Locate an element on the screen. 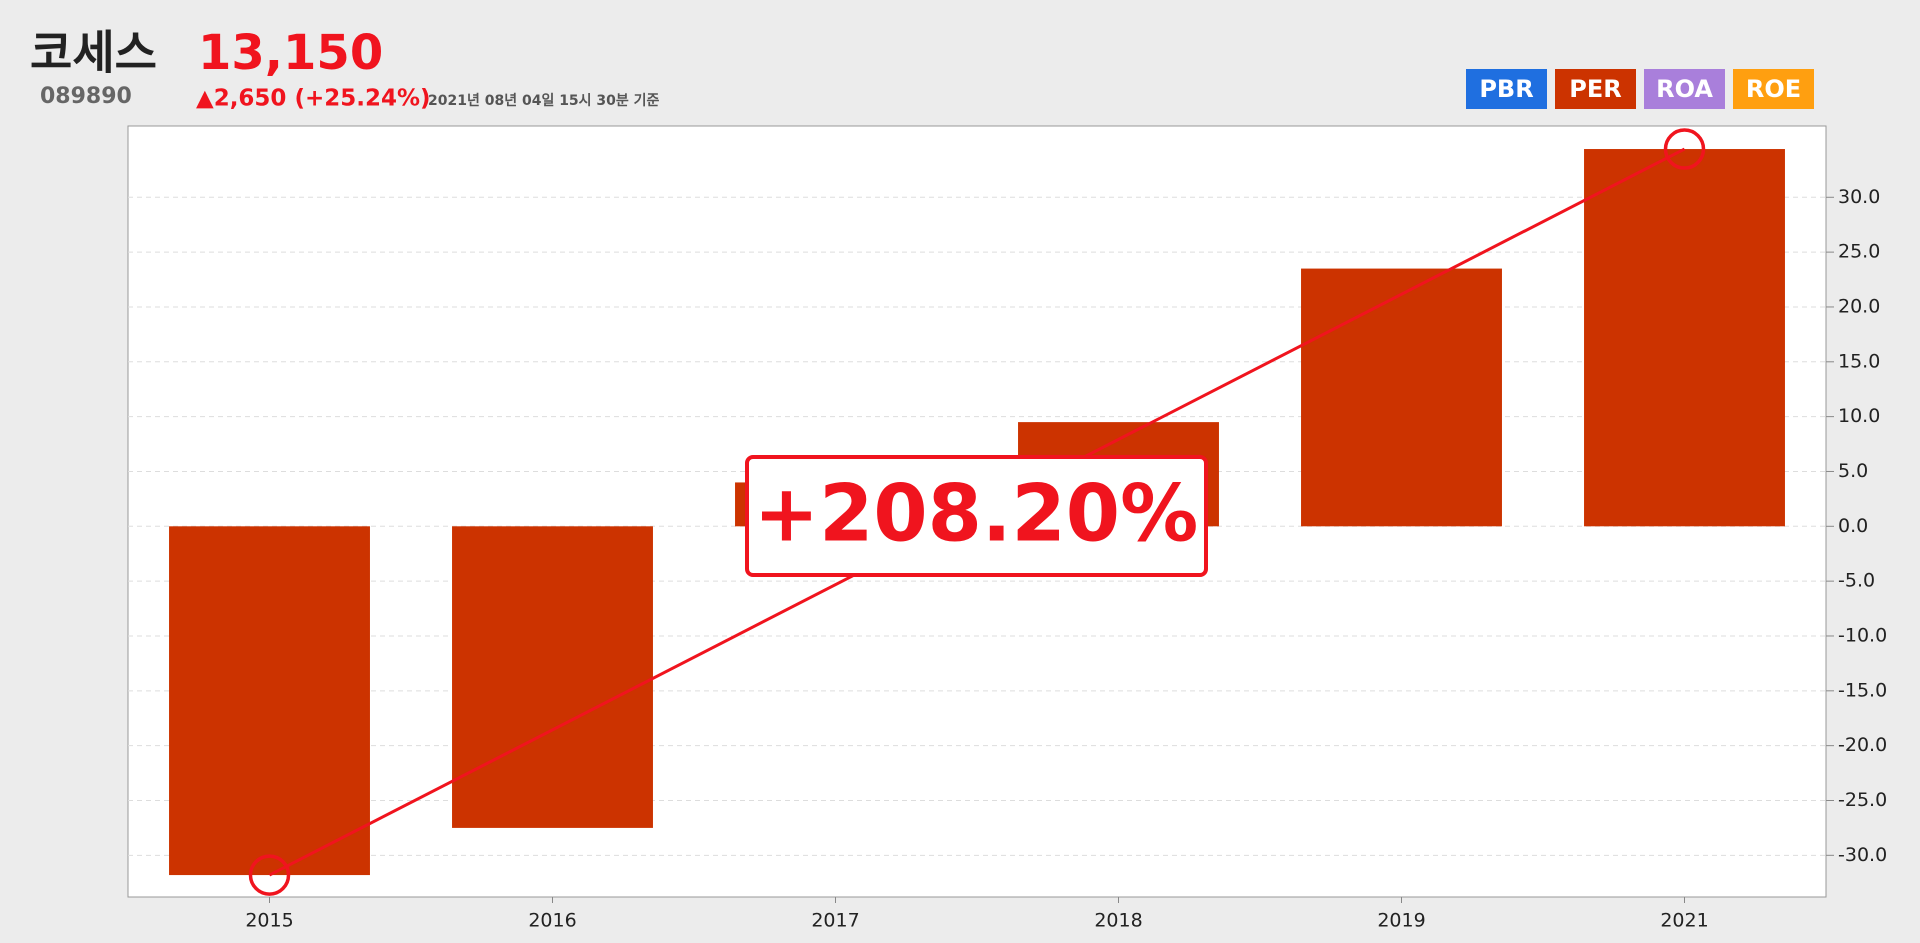 This screenshot has height=943, width=1920. tab-label: ROE is located at coordinates (1773, 89).